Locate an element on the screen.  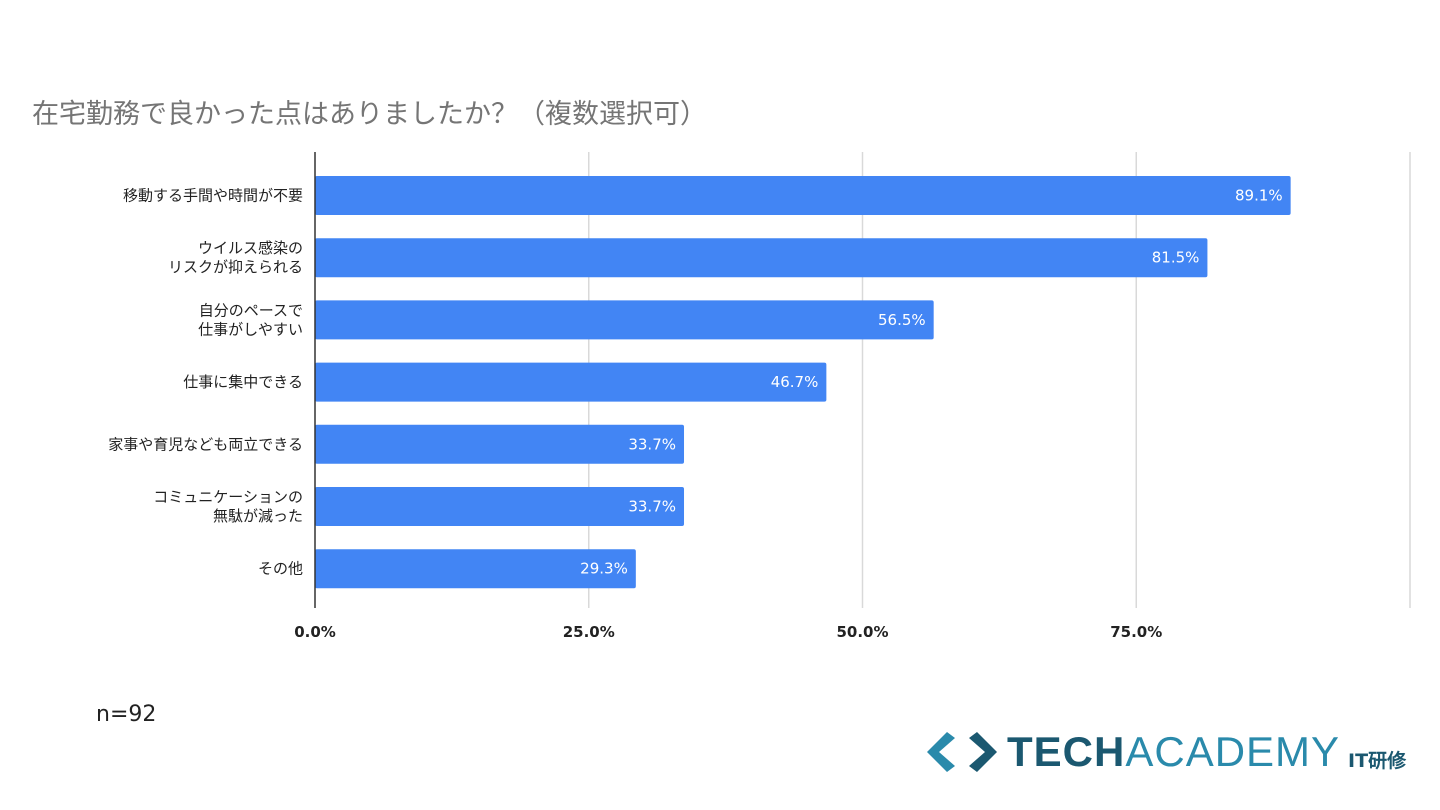
code-brackets-icon is located at coordinates (962, 752).